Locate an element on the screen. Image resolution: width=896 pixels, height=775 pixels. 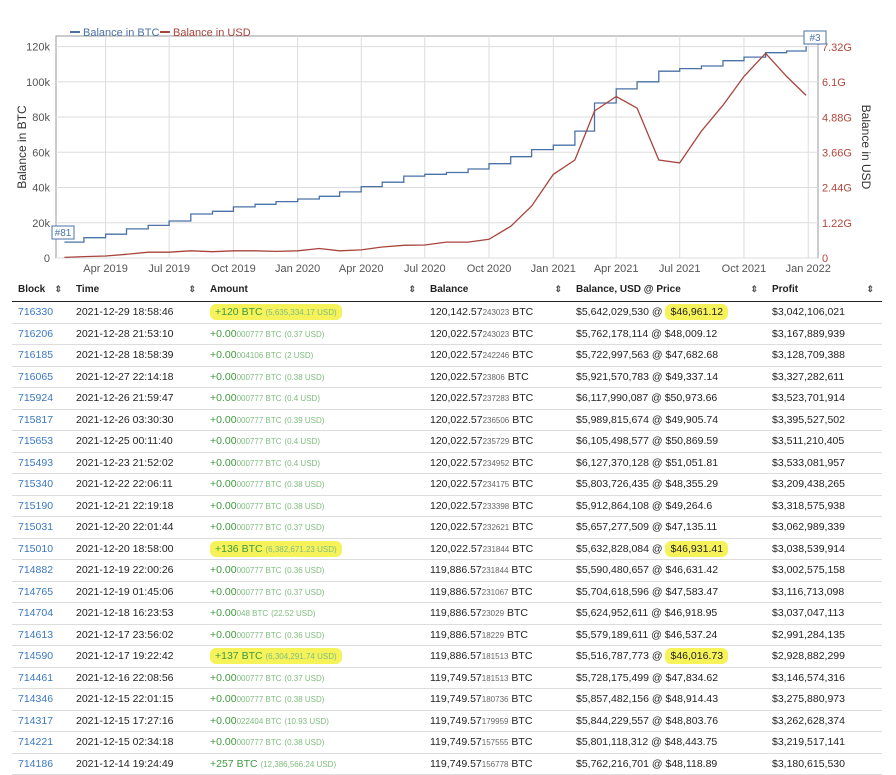
block-link: 716185 is located at coordinates (41, 355).